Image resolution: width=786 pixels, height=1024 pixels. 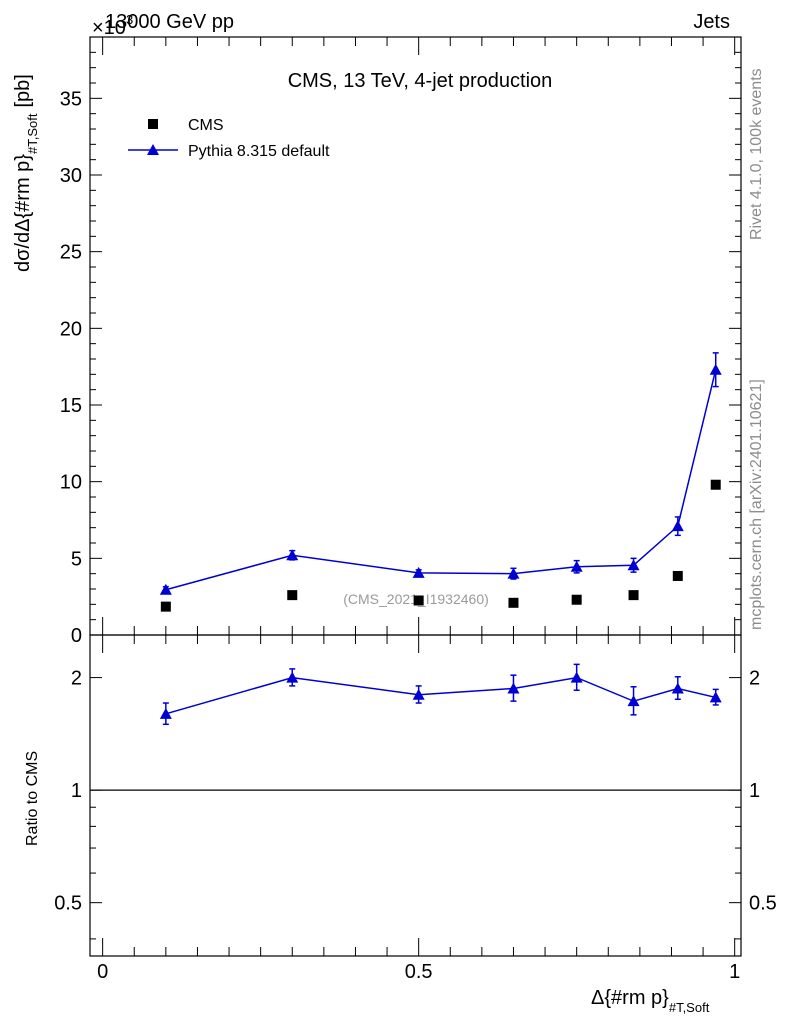 I want to click on ratio-data-layer, so click(x=415, y=727).